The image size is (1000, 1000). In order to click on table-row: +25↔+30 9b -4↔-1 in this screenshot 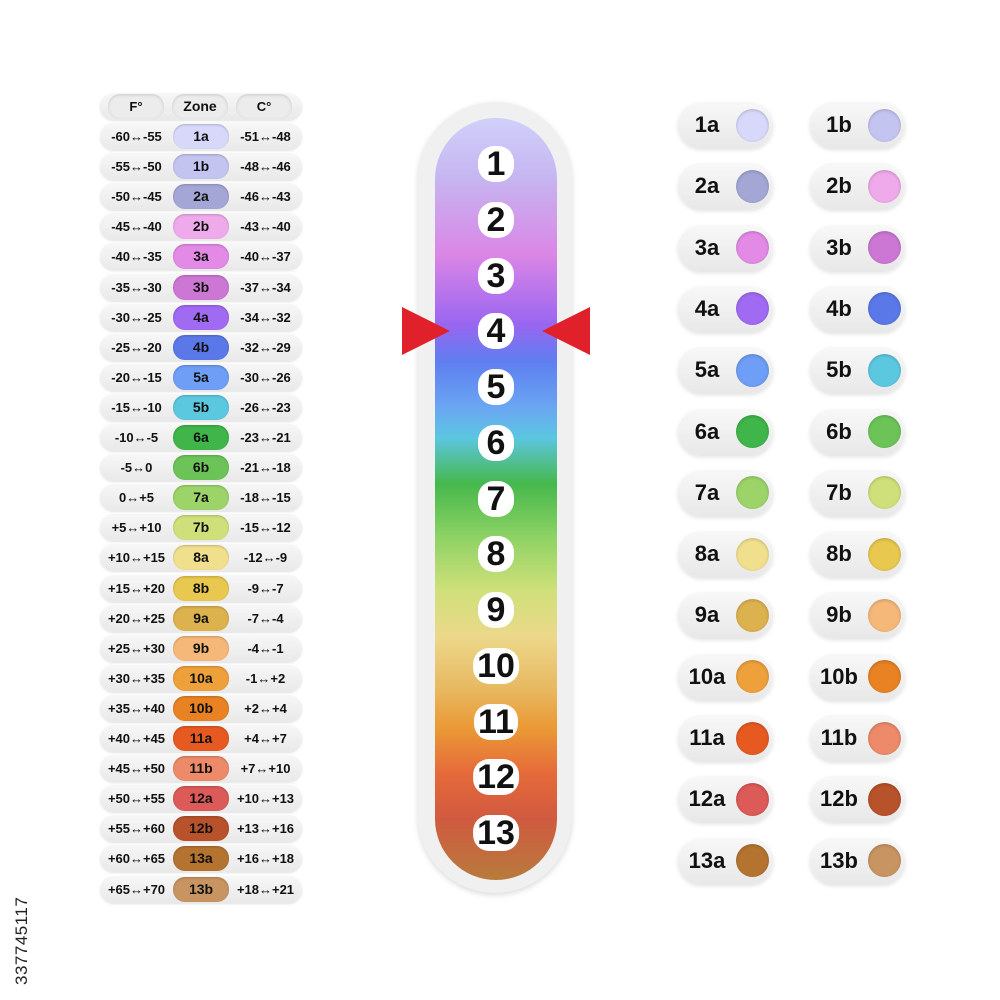, I will do `click(201, 648)`.